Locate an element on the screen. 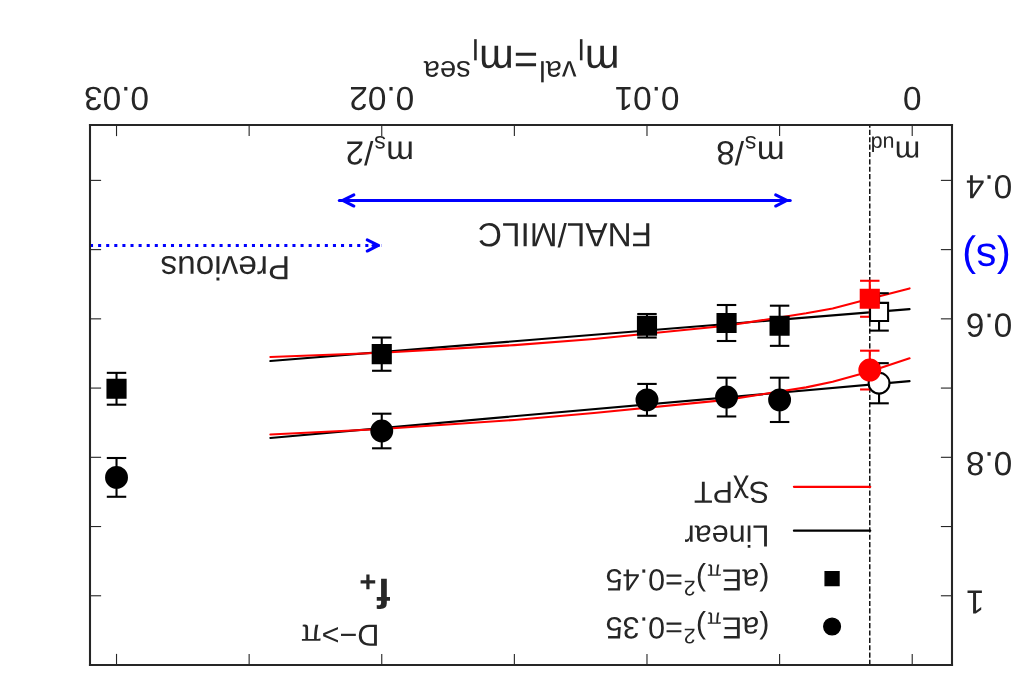  annotation: m$_{s}$/8 is located at coordinates (750, 150).